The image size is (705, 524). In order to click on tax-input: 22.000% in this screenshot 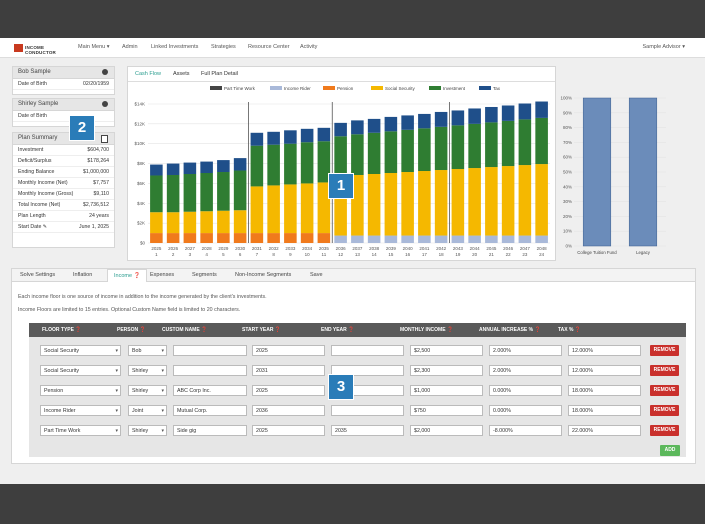, I will do `click(604, 430)`.